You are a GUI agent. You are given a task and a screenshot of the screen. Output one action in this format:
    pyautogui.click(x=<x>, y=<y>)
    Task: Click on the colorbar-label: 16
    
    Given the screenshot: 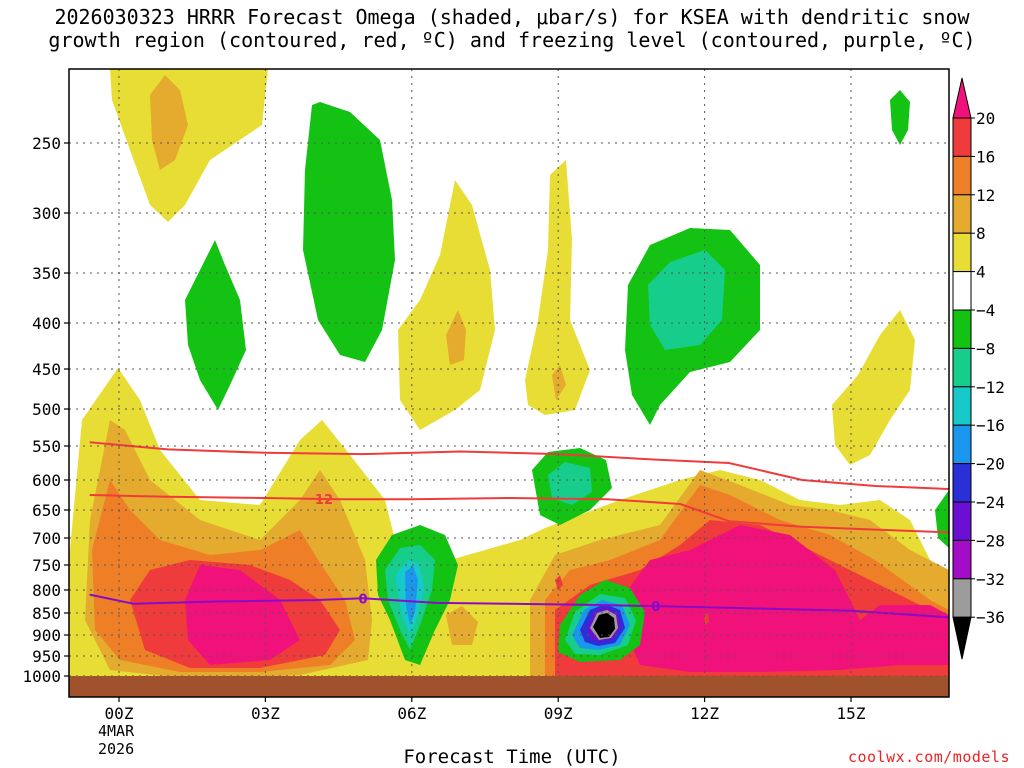 What is the action you would take?
    pyautogui.click(x=985, y=156)
    